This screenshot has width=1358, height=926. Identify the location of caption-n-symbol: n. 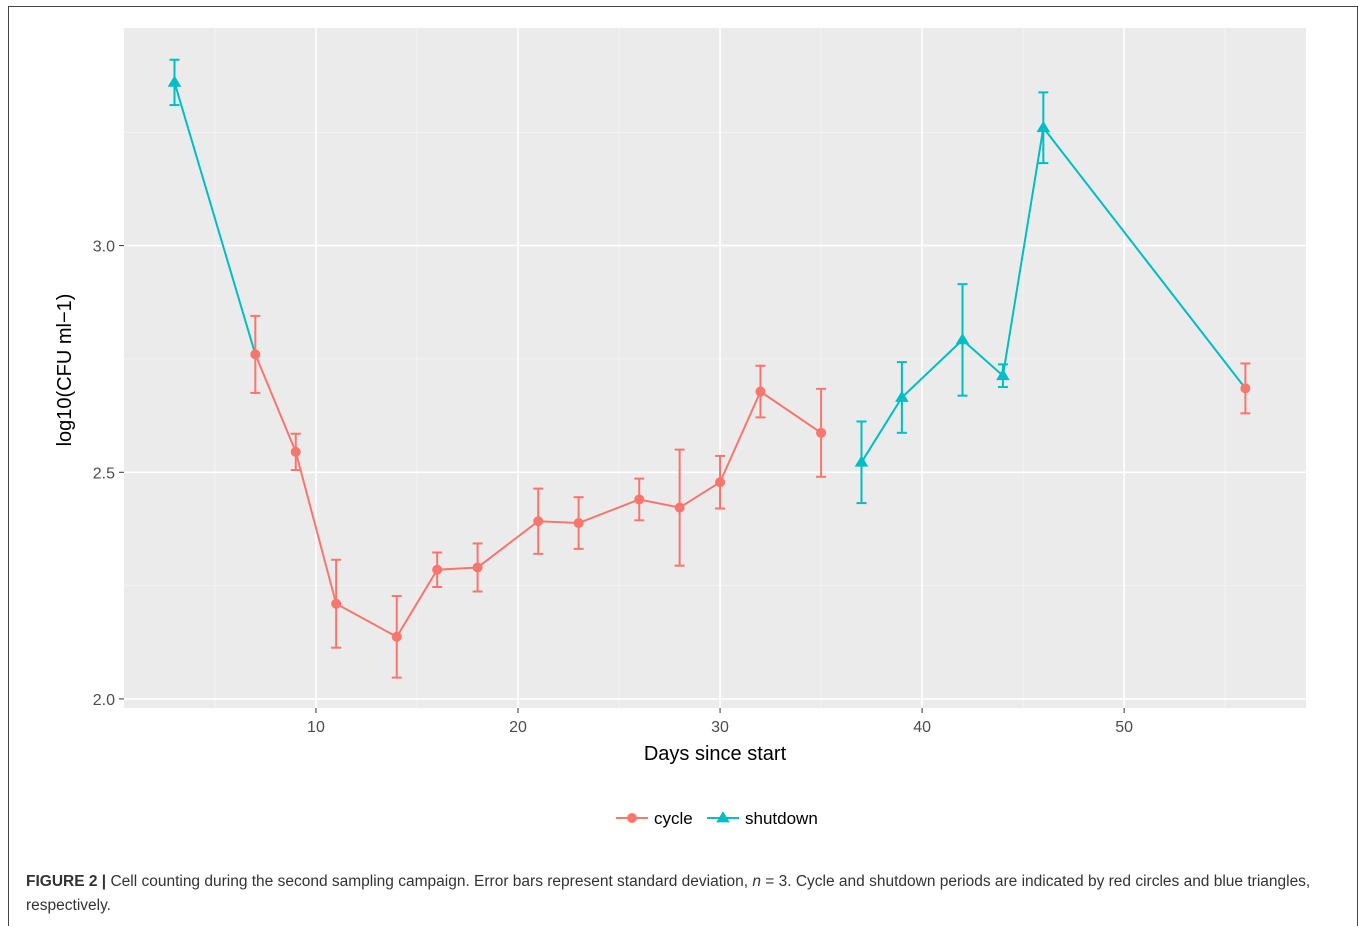
(756, 881).